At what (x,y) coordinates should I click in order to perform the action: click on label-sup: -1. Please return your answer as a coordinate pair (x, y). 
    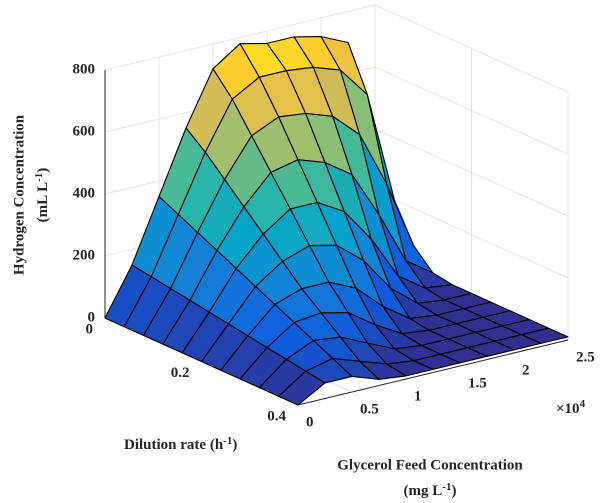
    Looking at the image, I should click on (227, 441).